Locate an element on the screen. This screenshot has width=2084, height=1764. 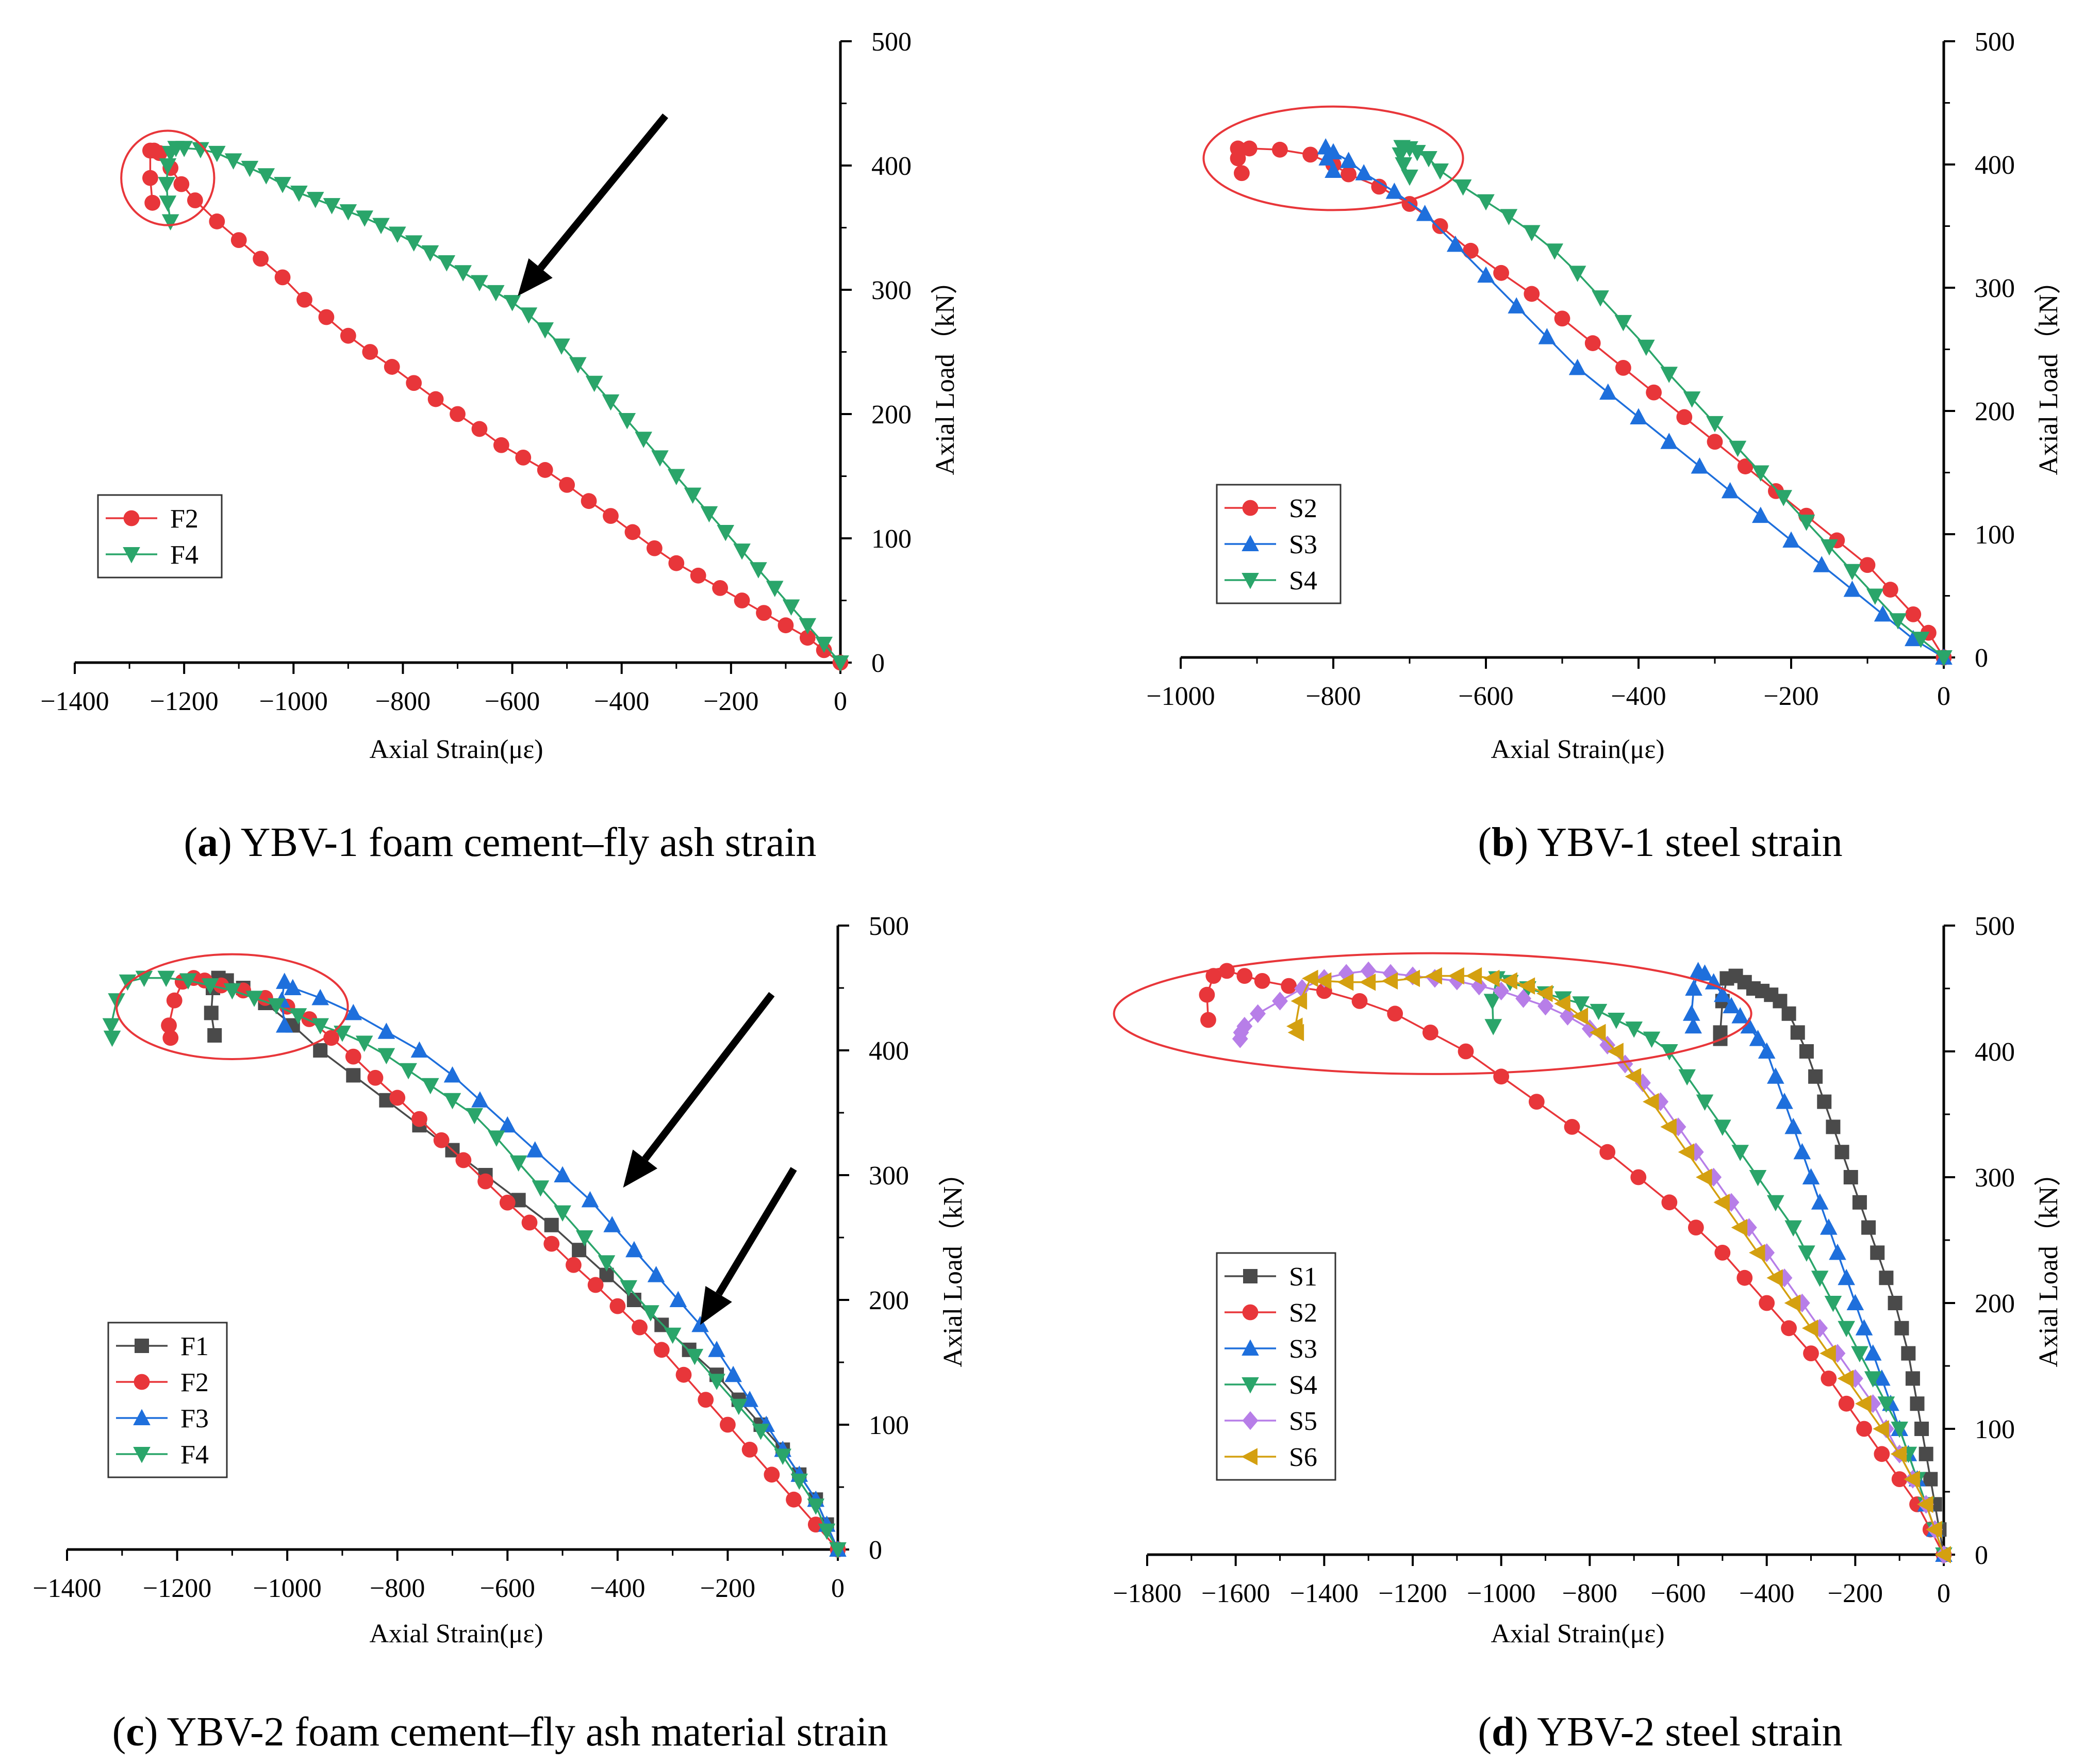
panel-b-y-label: Axial Load（kN） is located at coordinates (2048, 371).